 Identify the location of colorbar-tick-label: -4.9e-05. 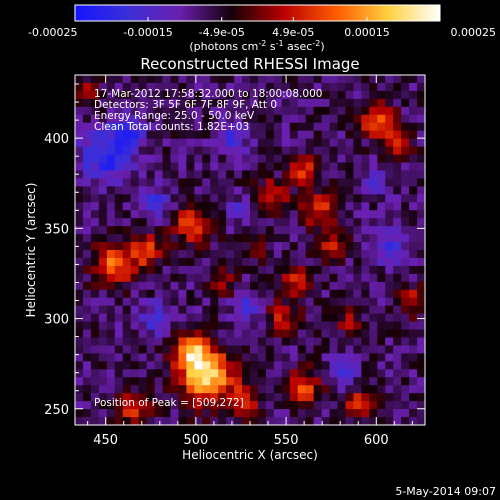
(222, 32).